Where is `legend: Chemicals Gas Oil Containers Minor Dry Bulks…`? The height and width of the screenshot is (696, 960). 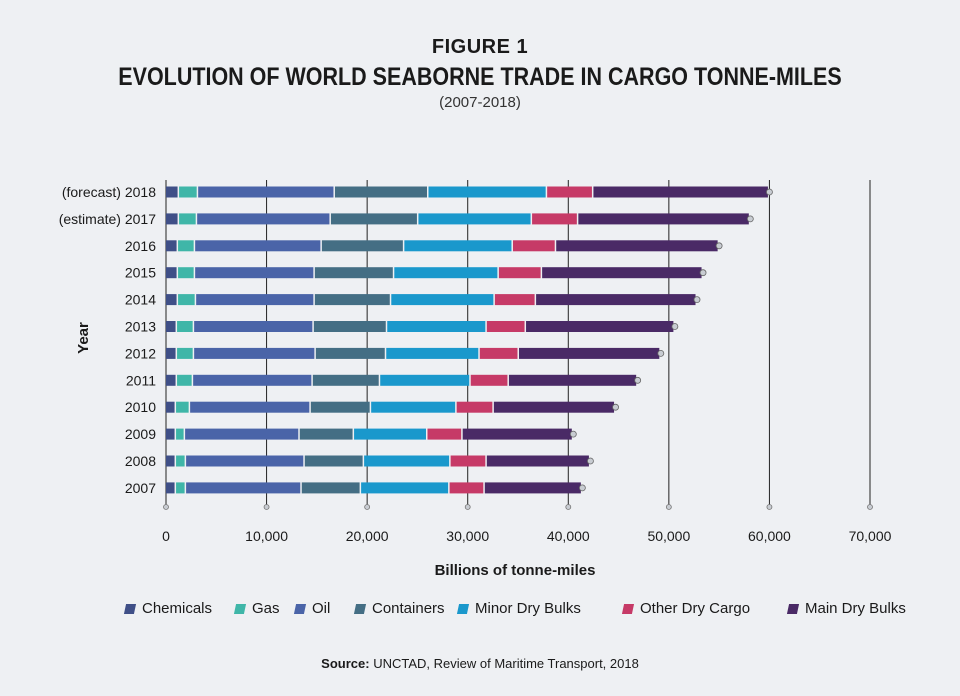
legend: Chemicals Gas Oil Containers Minor Dry Bulks… is located at coordinates (520, 612).